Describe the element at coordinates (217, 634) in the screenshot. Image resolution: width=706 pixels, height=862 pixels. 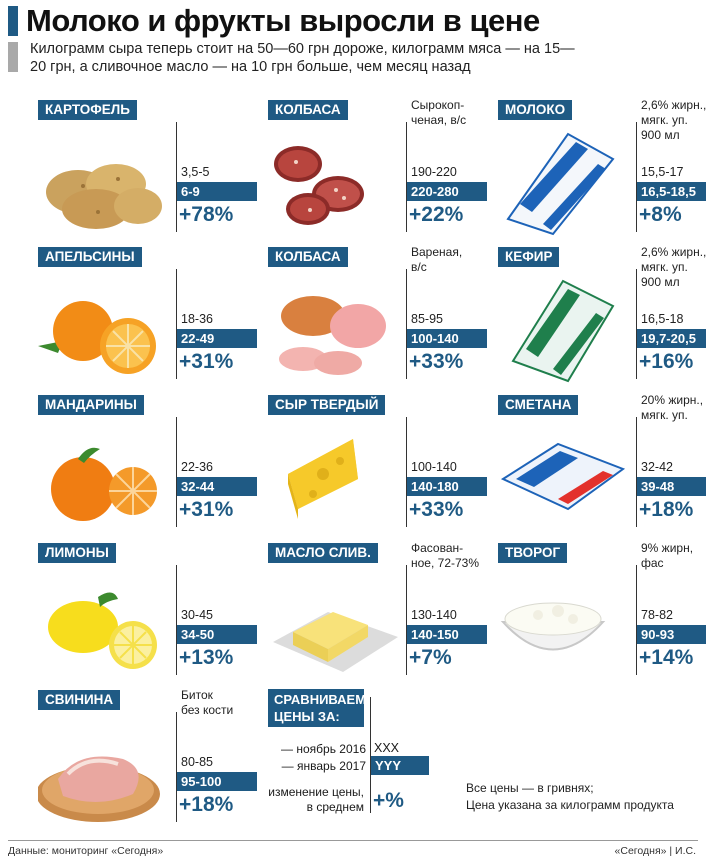
I see `new-price: 34-50` at that location.